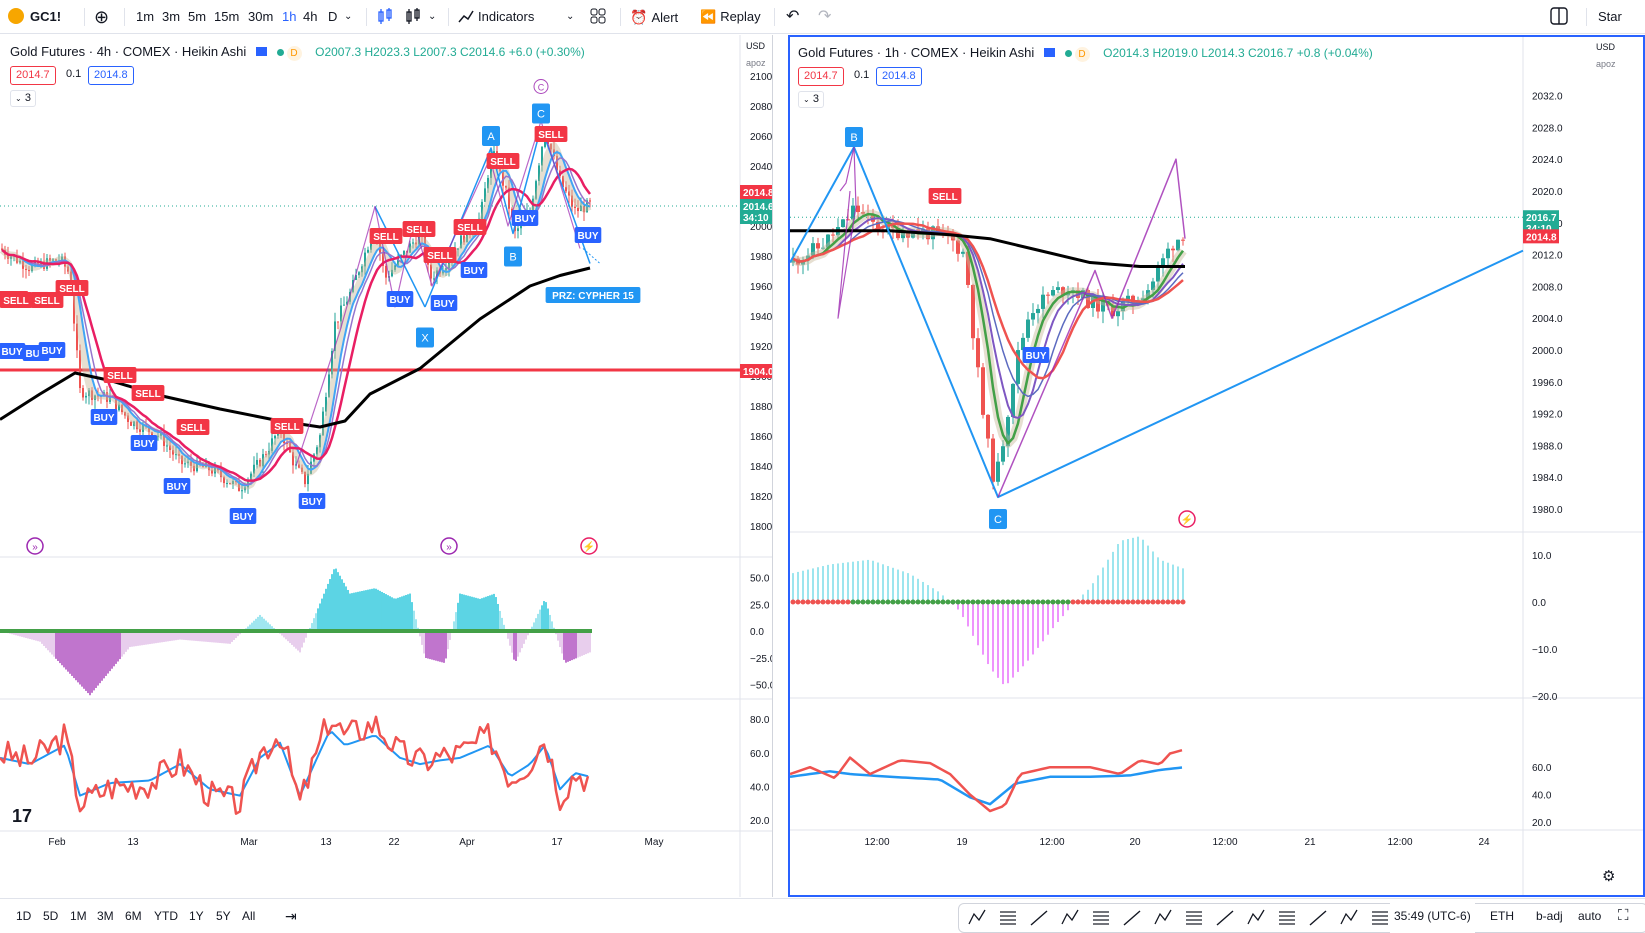  Describe the element at coordinates (47, 301) in the screenshot. I see `sell-signal-text: SELL` at that location.